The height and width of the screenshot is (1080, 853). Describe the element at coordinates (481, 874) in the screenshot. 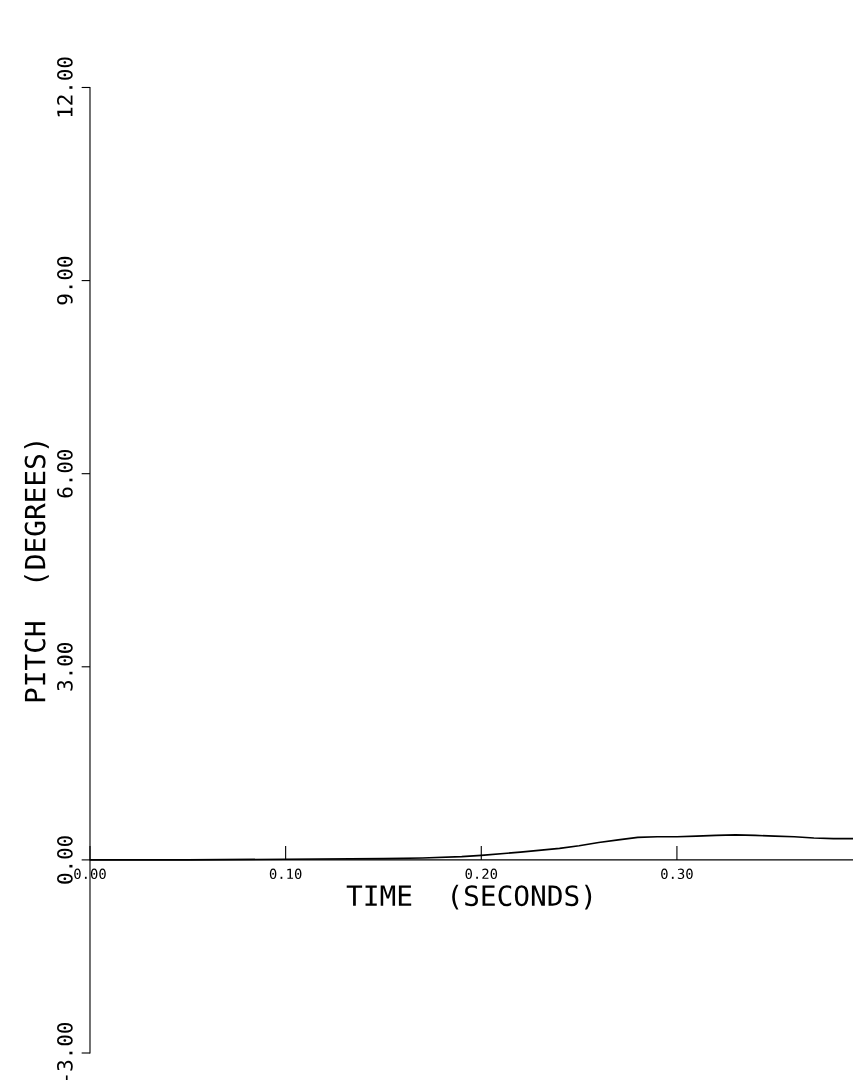

I see `x-tick-label: 0.20` at that location.